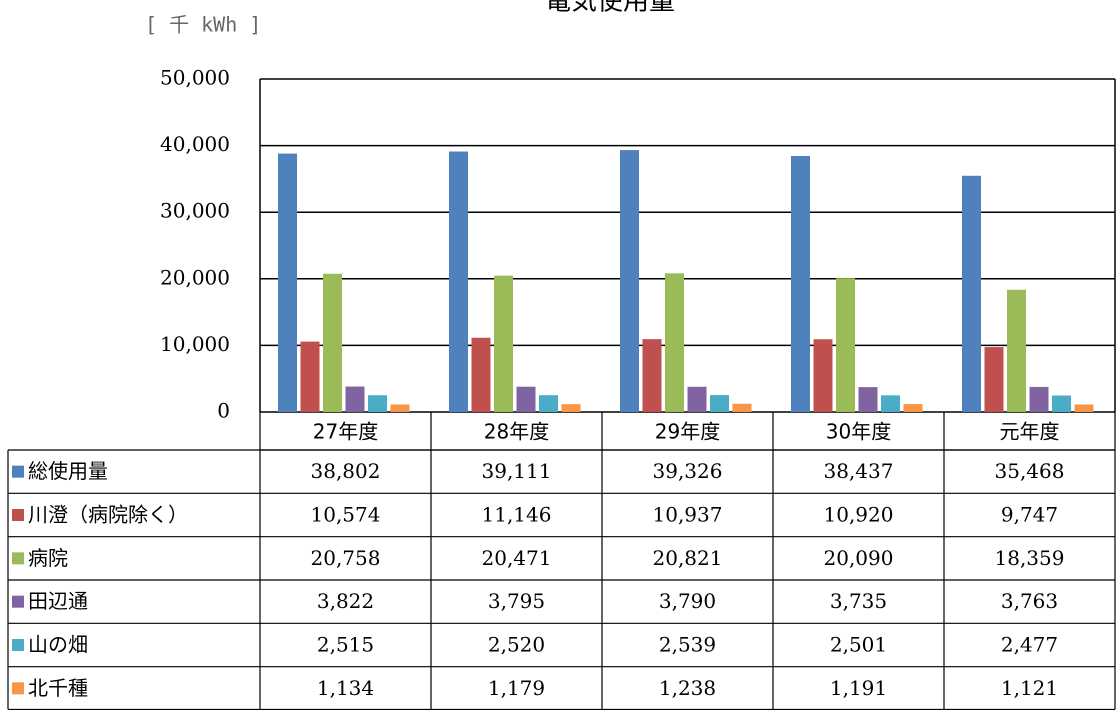 The width and height of the screenshot is (1116, 710). I want to click on y-tick-label: 40,000, so click(195, 144).